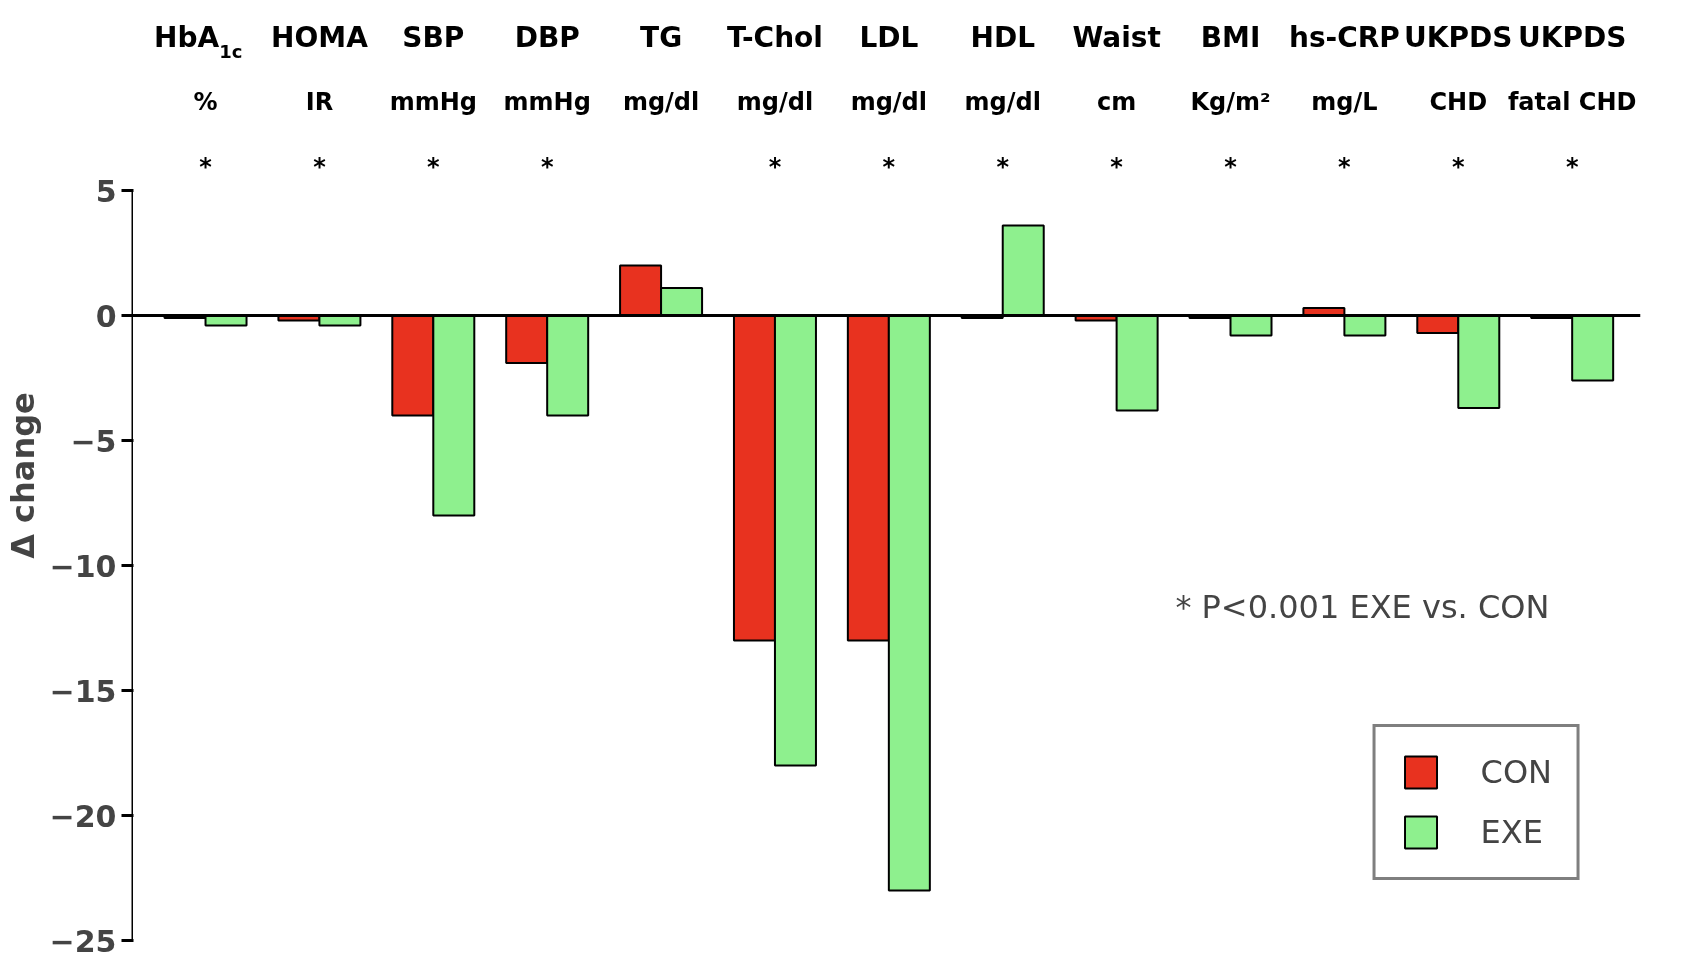  I want to click on legend-label: CON, so click(1516, 772).